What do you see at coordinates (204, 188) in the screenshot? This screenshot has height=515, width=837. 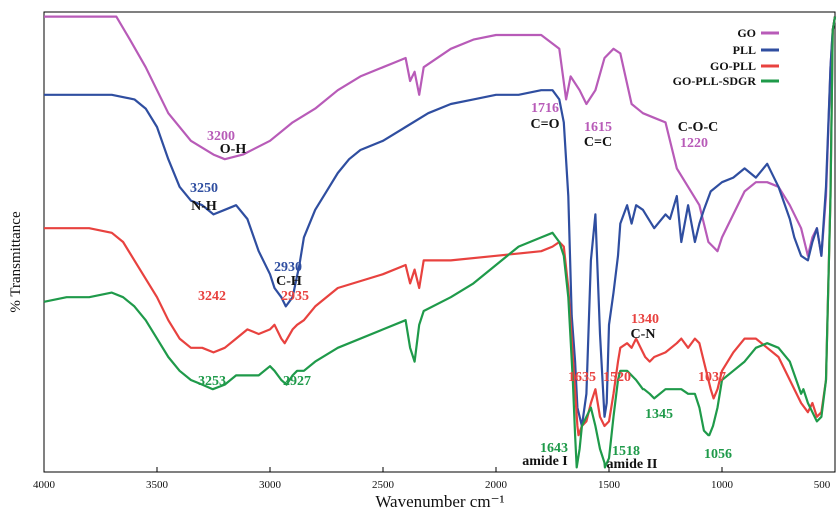 I see `peak-annotation: 3250` at bounding box center [204, 188].